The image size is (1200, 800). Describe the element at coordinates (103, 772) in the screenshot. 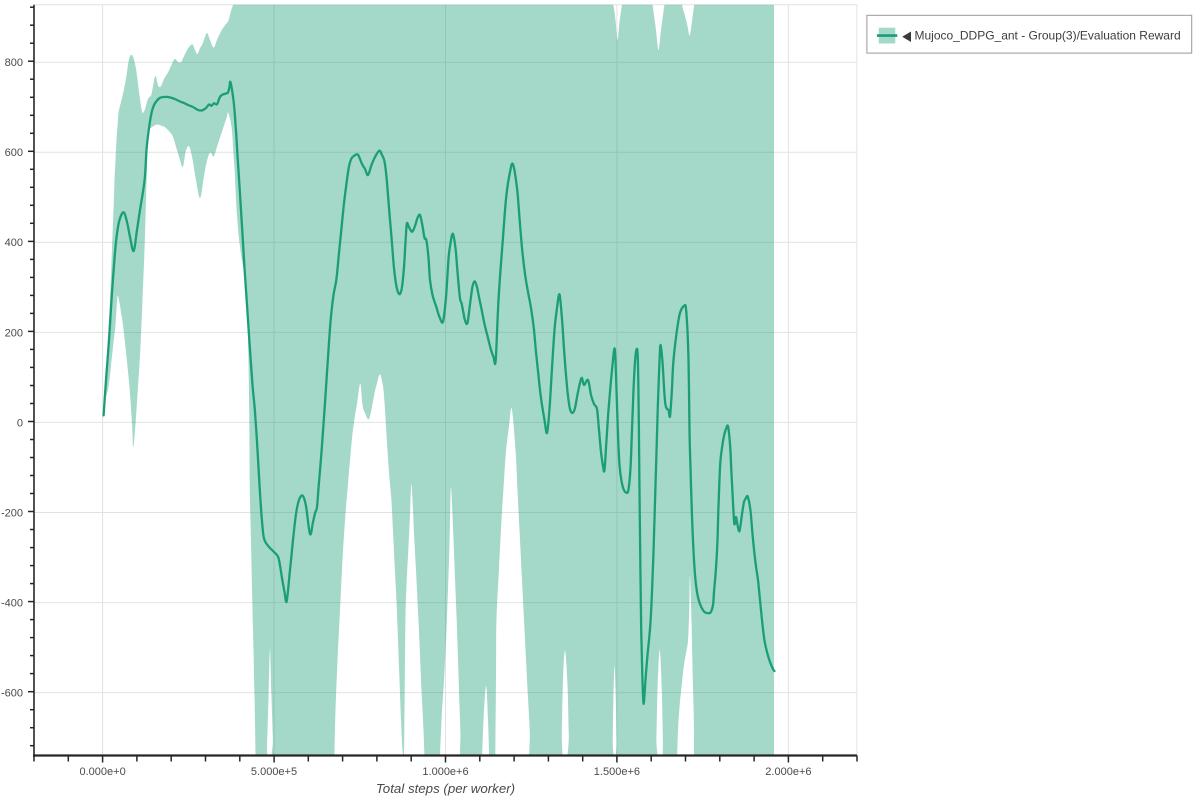

I see `svg-text: 0.000e+0` at that location.